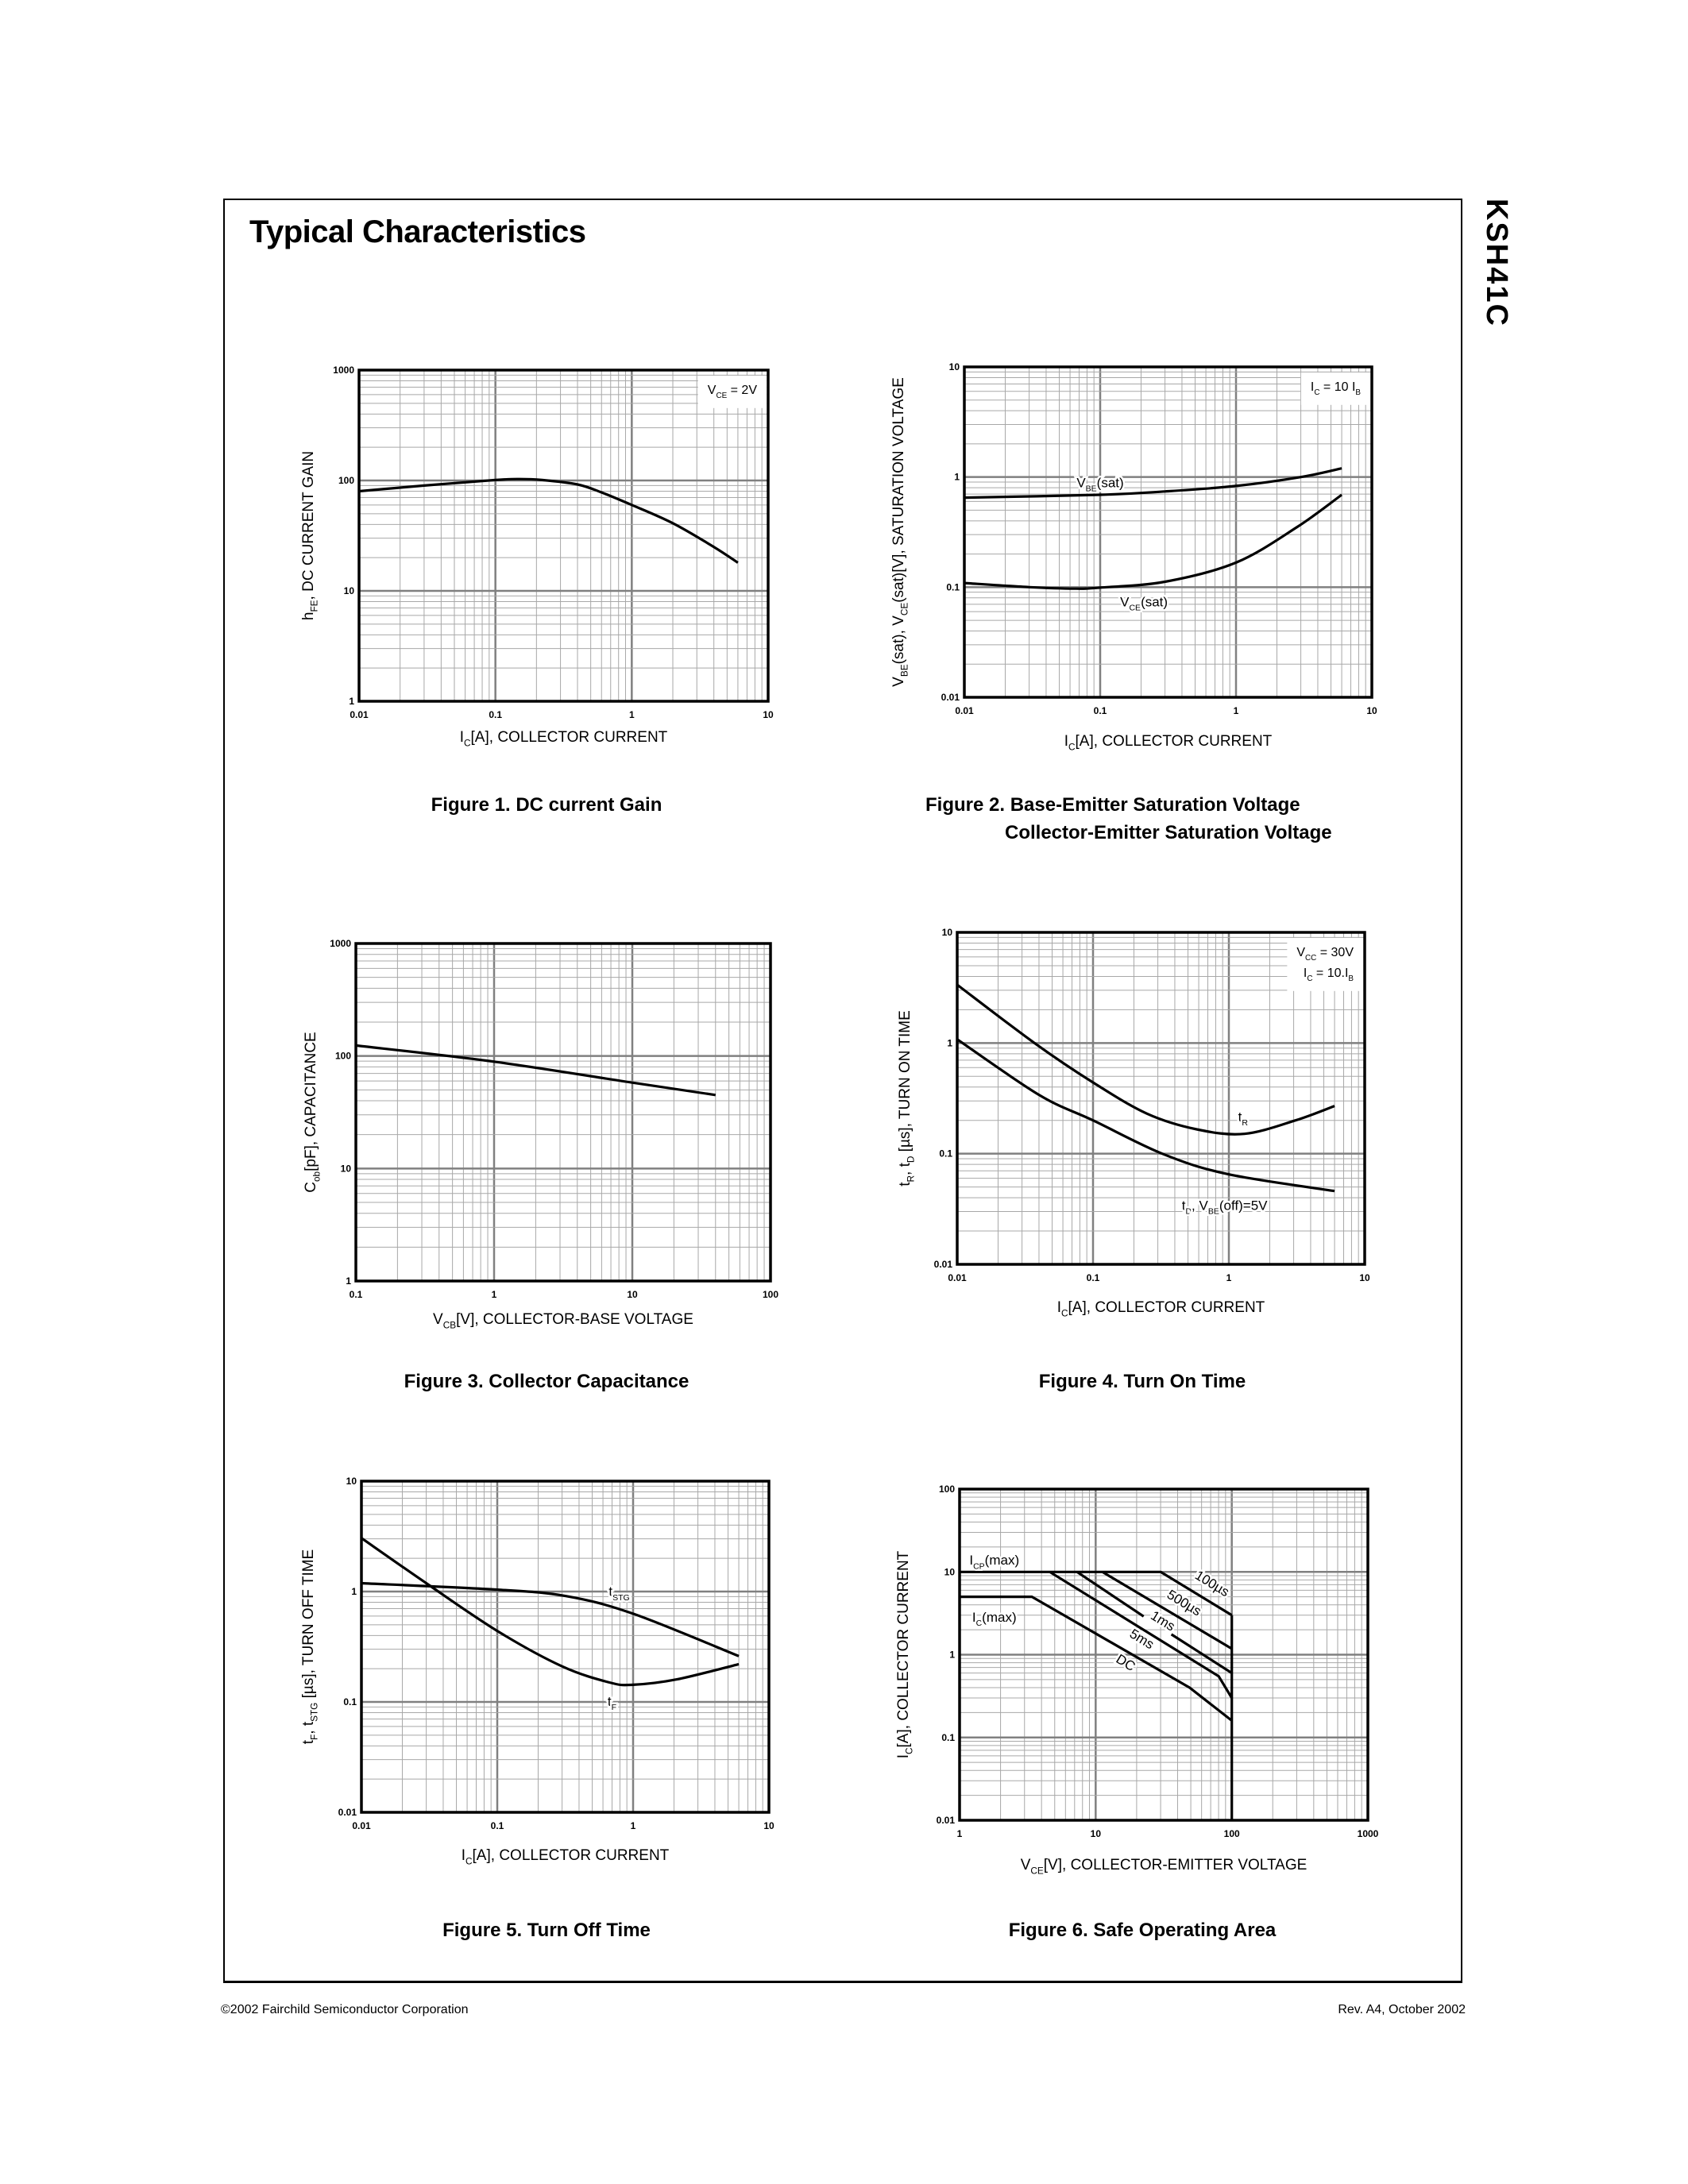 The height and width of the screenshot is (2184, 1688). Describe the element at coordinates (308, 616) in the screenshot. I see `text-part: h` at that location.